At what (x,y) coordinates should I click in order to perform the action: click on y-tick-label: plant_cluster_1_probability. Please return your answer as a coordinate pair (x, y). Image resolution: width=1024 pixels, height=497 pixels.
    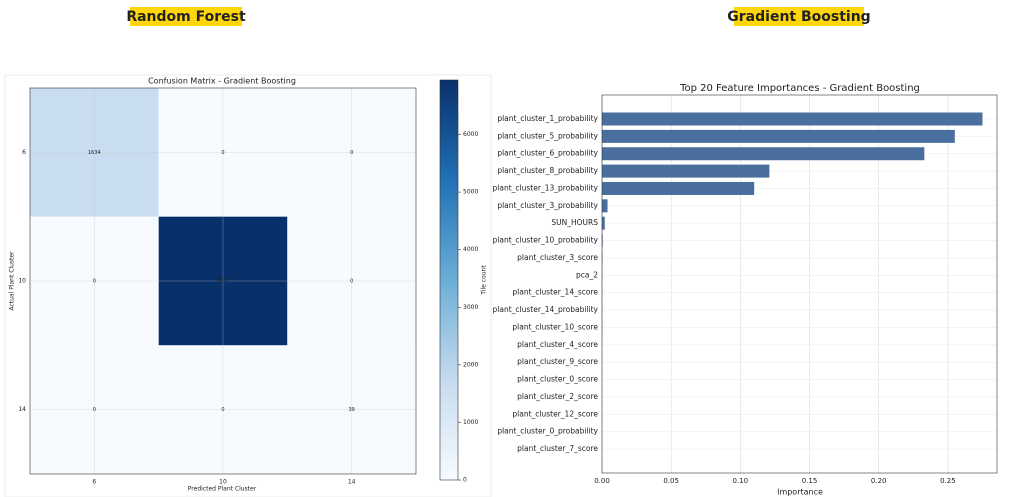
    Looking at the image, I should click on (547, 118).